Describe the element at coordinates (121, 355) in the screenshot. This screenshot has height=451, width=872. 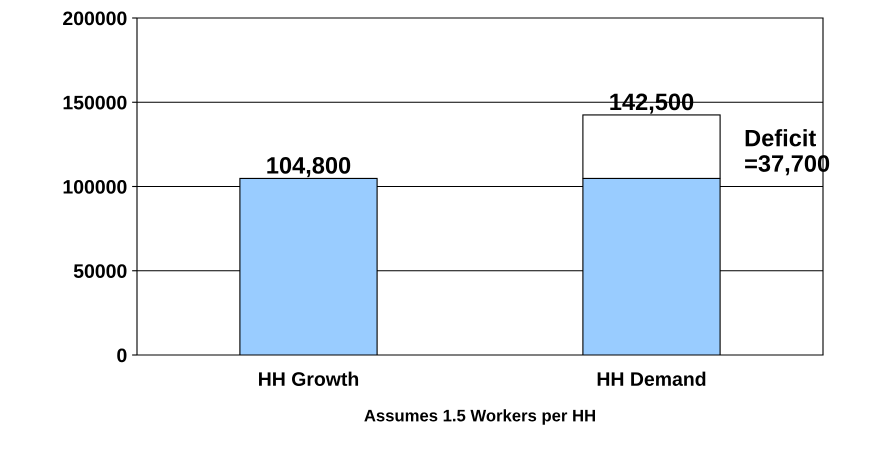
I see `y-tick-label: 0` at that location.